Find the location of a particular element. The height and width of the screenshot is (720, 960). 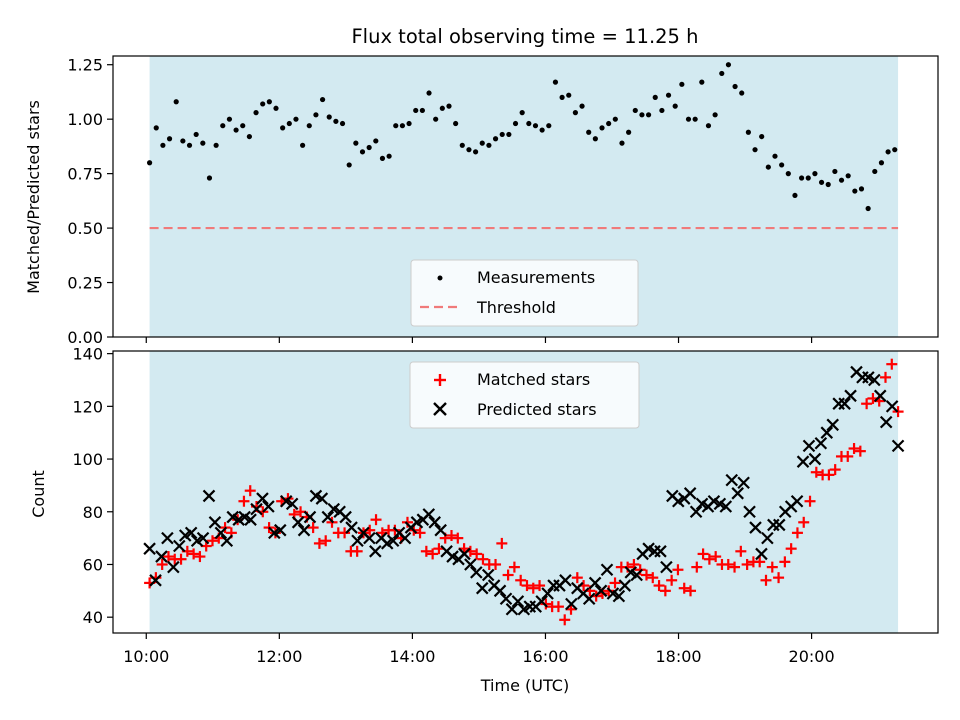

chart-title: Flux total observing time = 11.25 h is located at coordinates (524, 36).